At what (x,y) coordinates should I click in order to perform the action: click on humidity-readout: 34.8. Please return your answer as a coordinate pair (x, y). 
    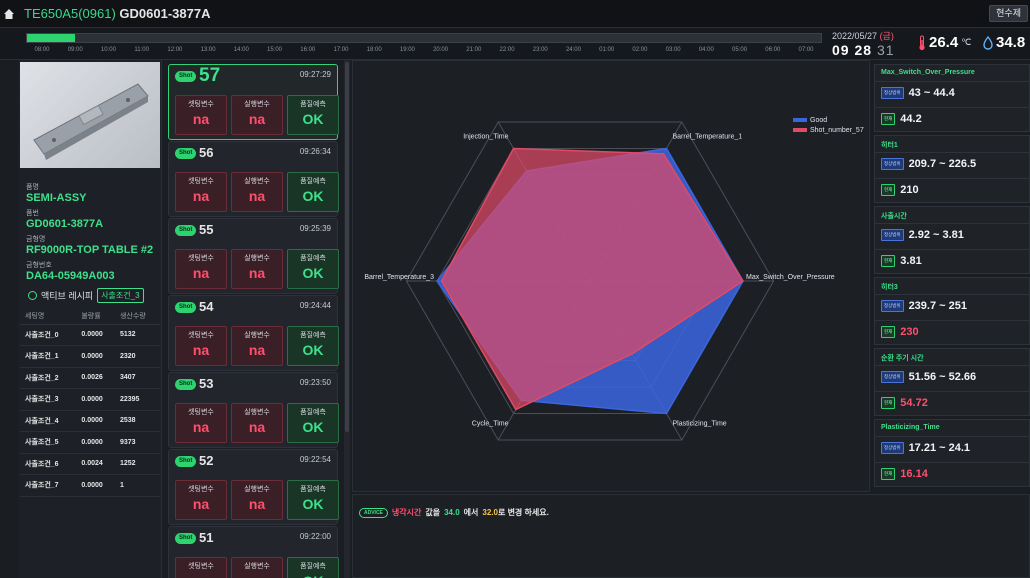
    Looking at the image, I should click on (1004, 42).